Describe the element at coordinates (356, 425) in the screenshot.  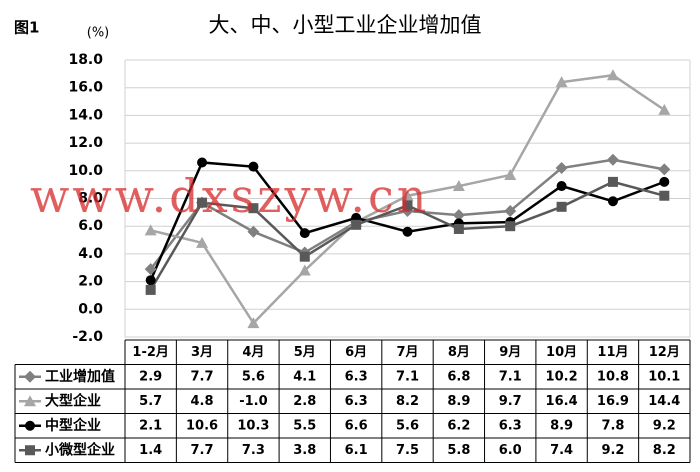
I see `table-value: 6.6` at that location.